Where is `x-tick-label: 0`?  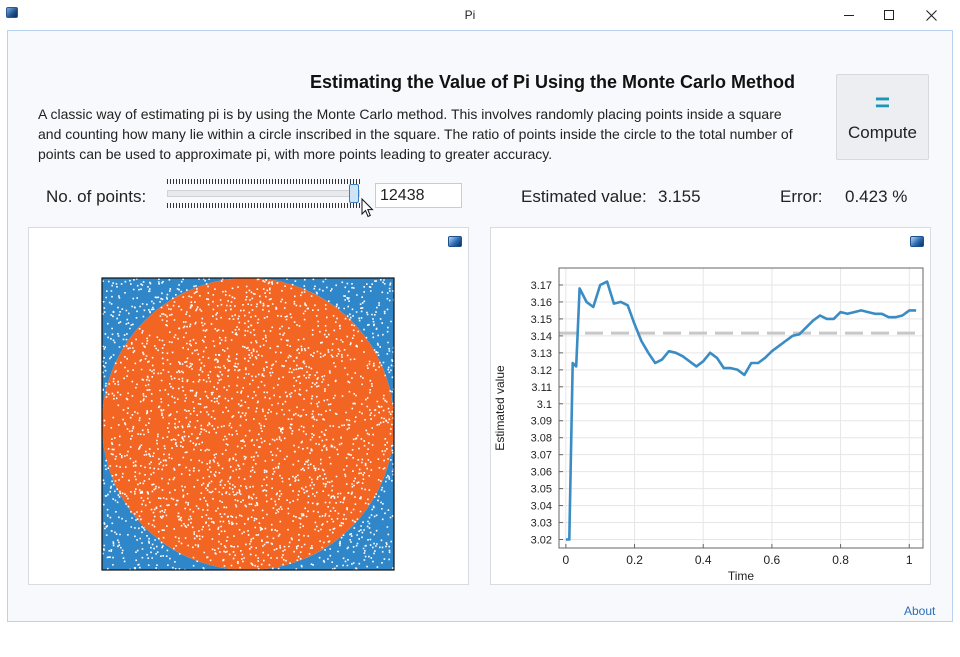 x-tick-label: 0 is located at coordinates (566, 560).